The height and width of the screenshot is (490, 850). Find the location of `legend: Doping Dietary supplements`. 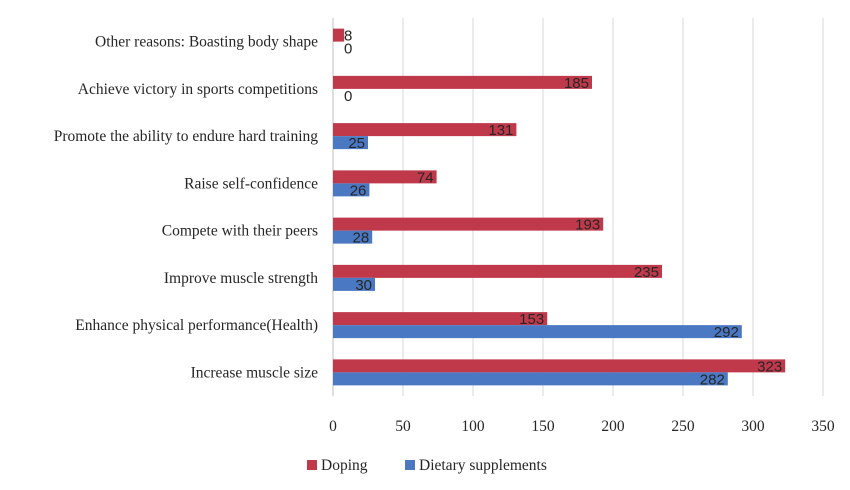

legend: Doping Dietary supplements is located at coordinates (427, 465).